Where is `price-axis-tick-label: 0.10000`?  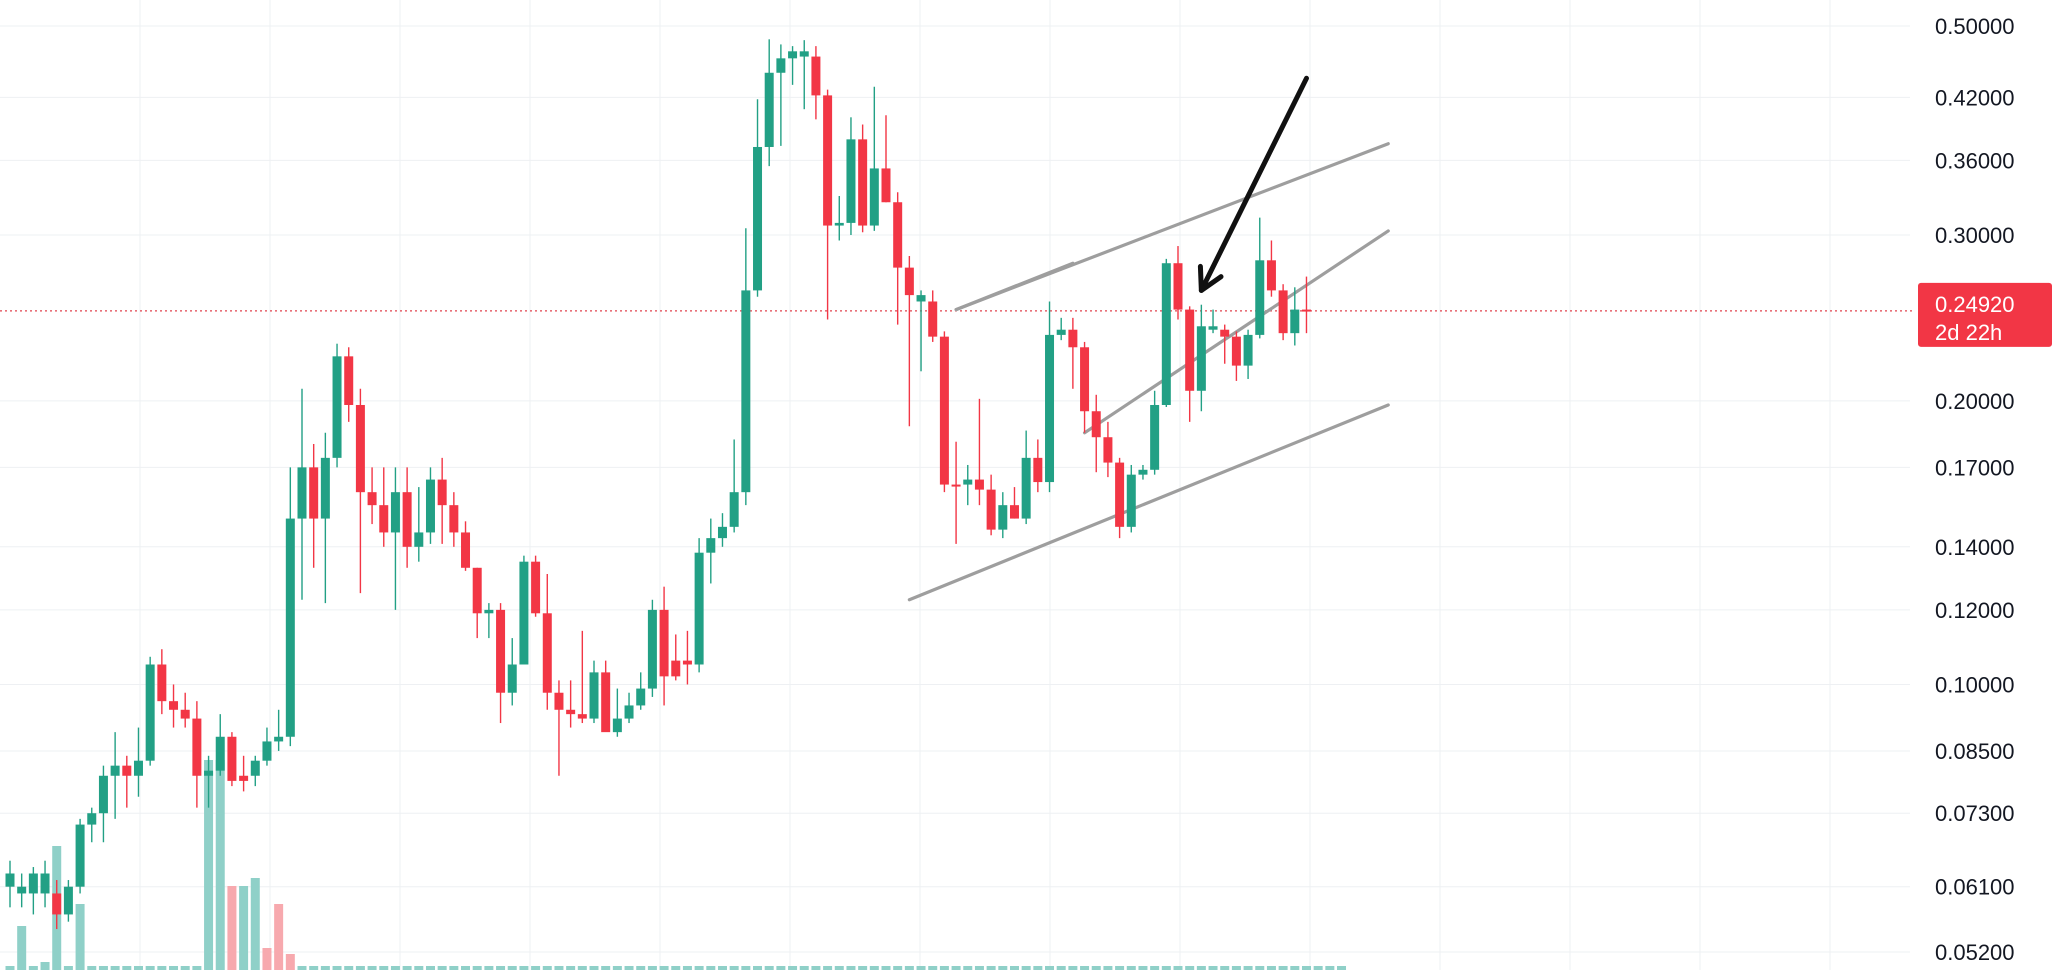 price-axis-tick-label: 0.10000 is located at coordinates (1975, 684).